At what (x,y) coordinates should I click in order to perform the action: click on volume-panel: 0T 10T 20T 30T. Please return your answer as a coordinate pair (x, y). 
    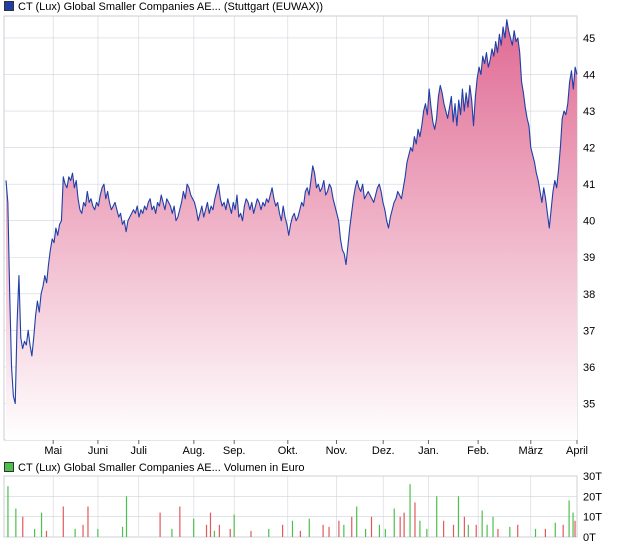
    Looking at the image, I should click on (302, 507).